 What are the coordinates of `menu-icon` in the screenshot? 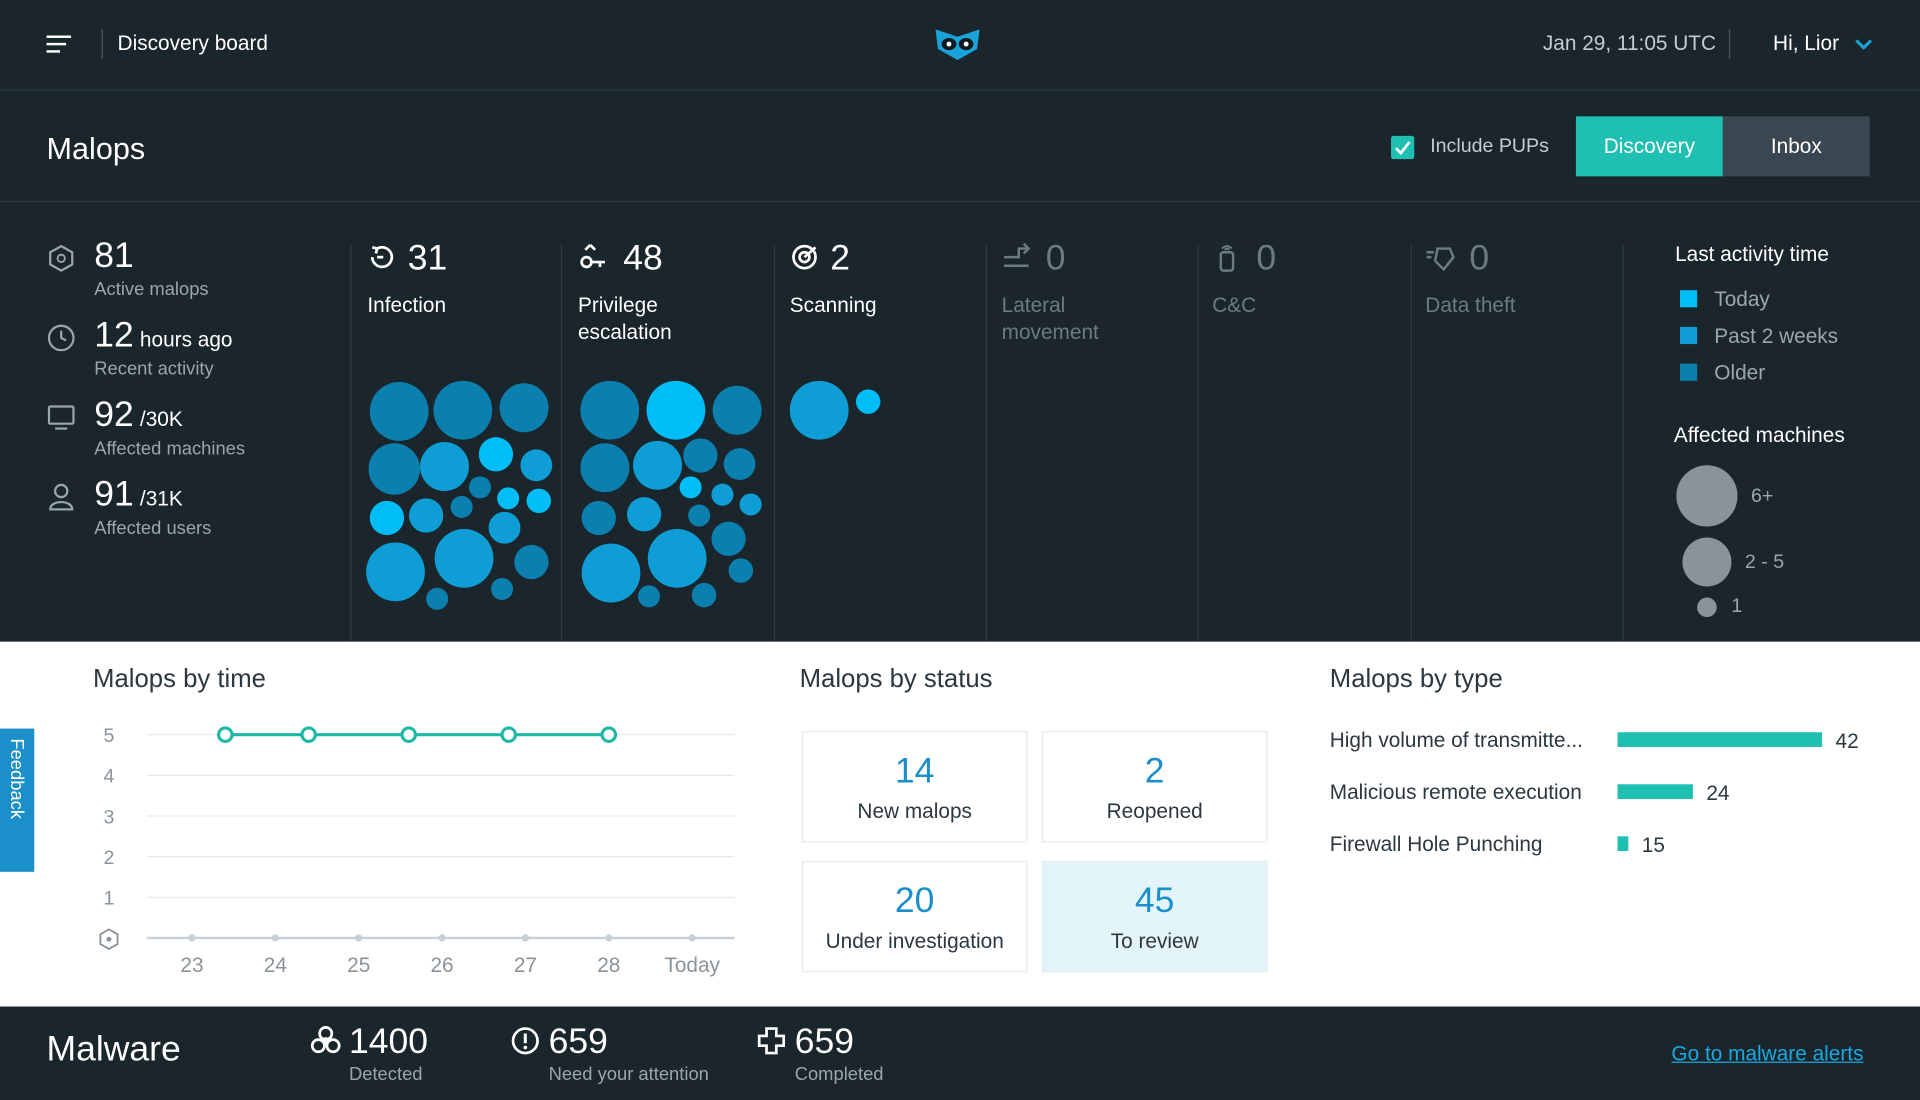 It's located at (60, 45).